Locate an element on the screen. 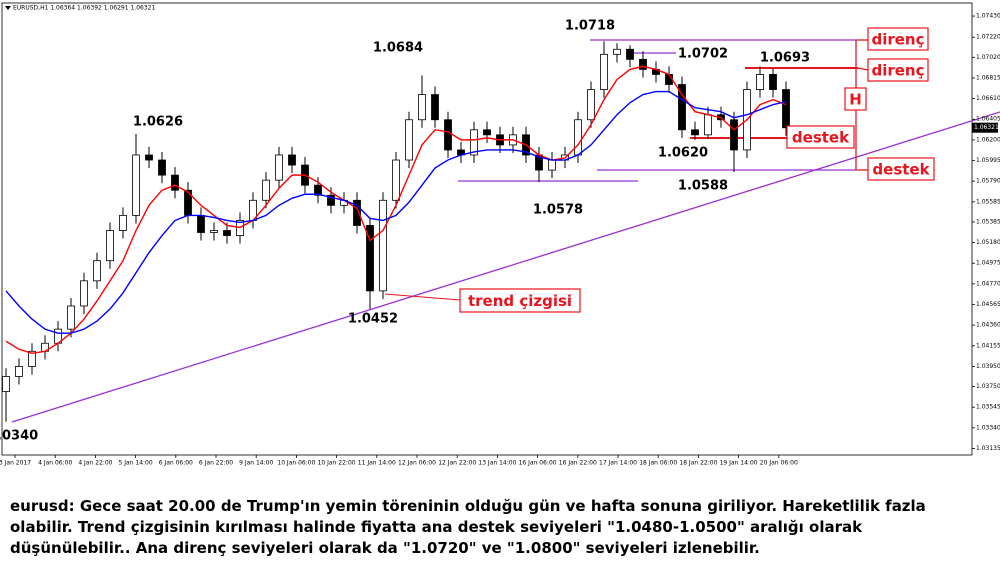 Image resolution: width=1000 pixels, height=568 pixels. x-tick-label: 4 Jan 22:00 is located at coordinates (95, 463).